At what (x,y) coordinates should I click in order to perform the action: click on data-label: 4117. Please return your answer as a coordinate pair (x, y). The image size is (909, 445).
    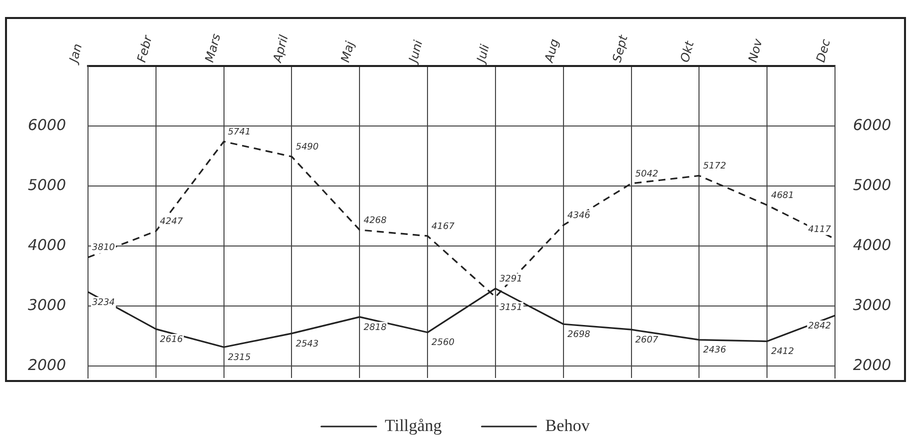
    Looking at the image, I should click on (820, 229).